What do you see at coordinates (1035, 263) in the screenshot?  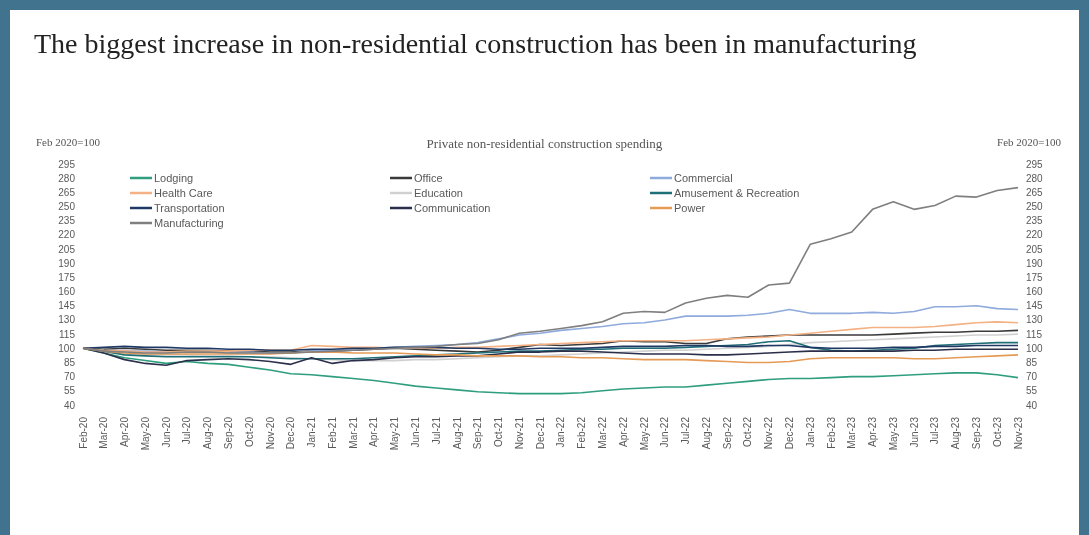 I see `y2-tick-label: 190` at bounding box center [1035, 263].